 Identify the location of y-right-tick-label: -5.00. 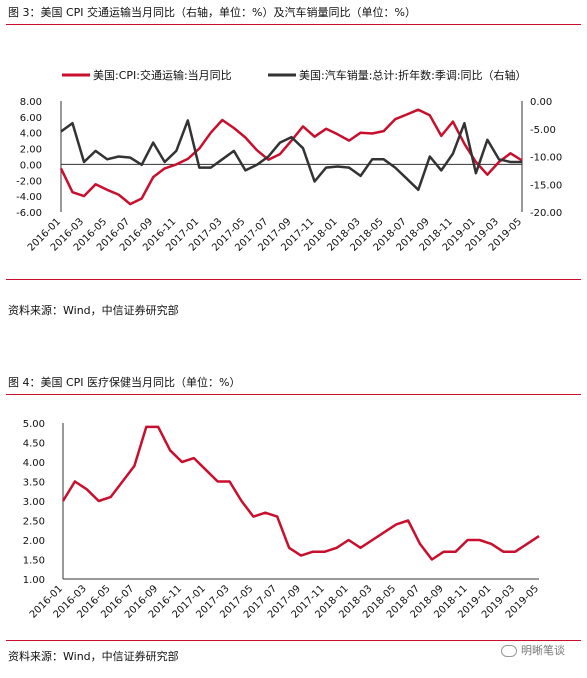
(543, 130).